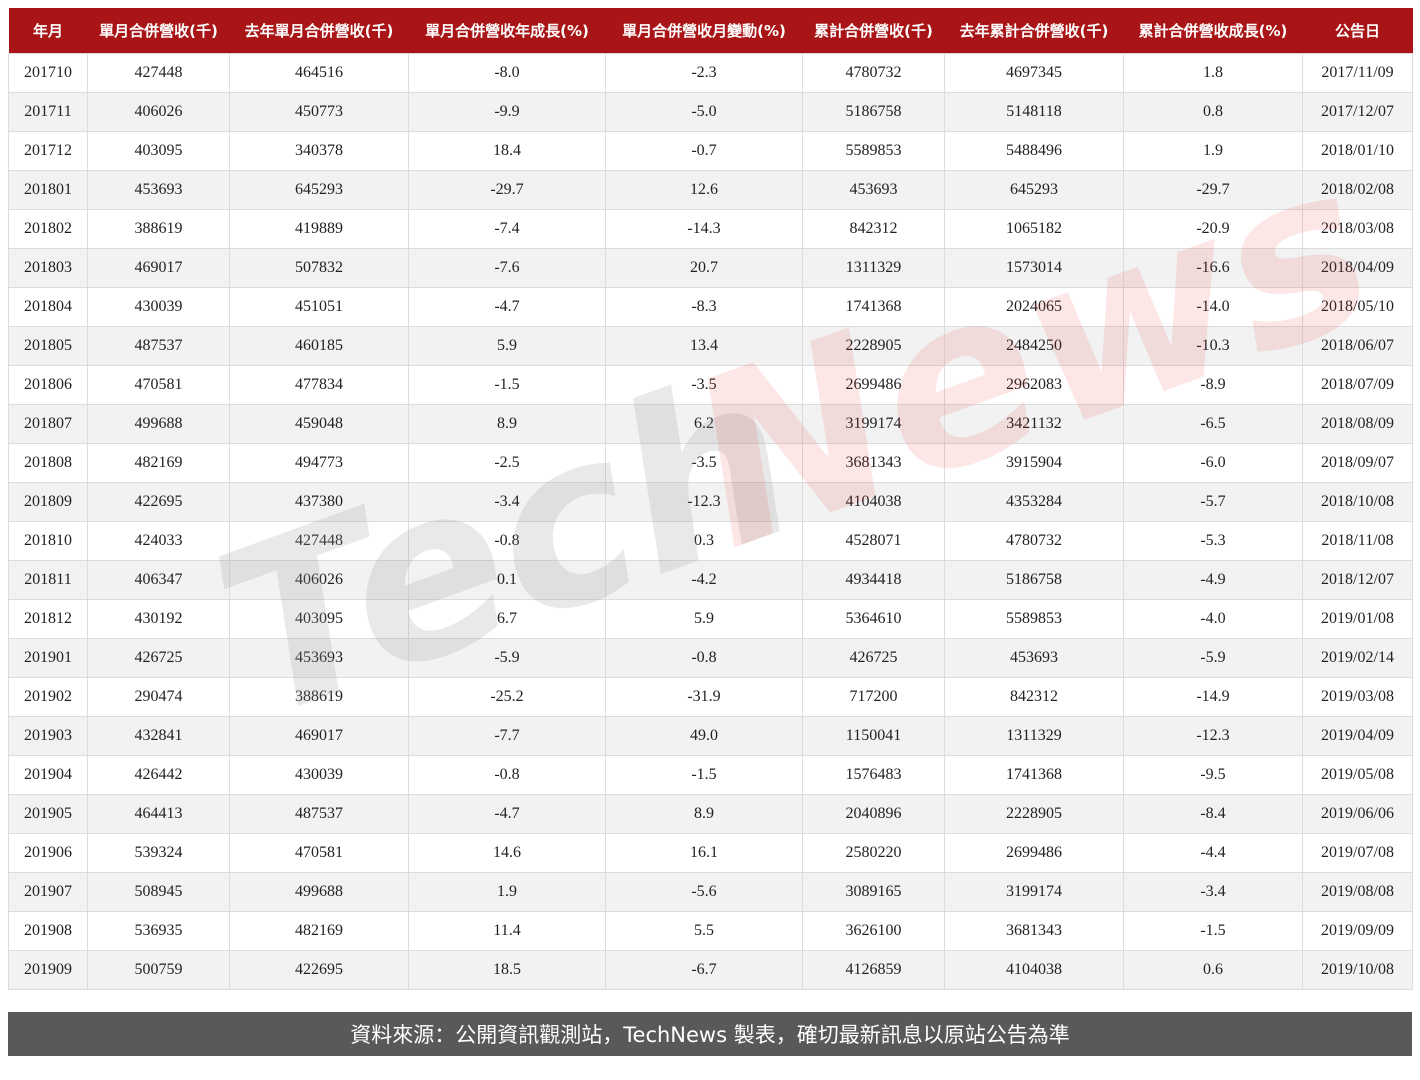  Describe the element at coordinates (48, 502) in the screenshot. I see `table-cell: 201809` at that location.